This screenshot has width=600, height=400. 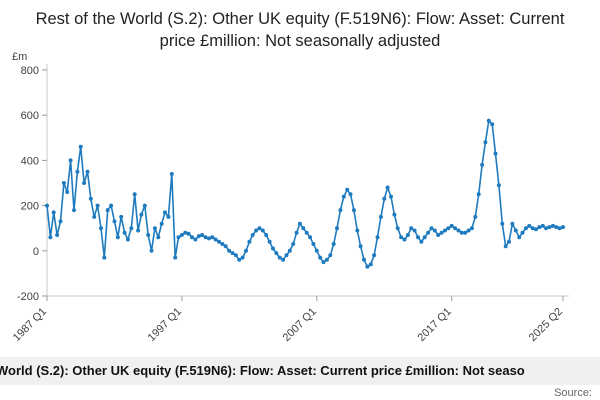 What do you see at coordinates (573, 393) in the screenshot?
I see `source-label: Source:` at bounding box center [573, 393].